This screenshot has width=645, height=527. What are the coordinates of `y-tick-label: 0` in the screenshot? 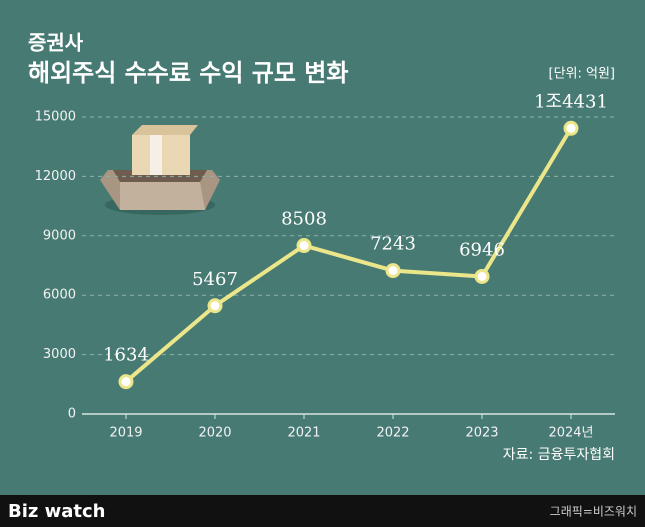 It's located at (72, 414).